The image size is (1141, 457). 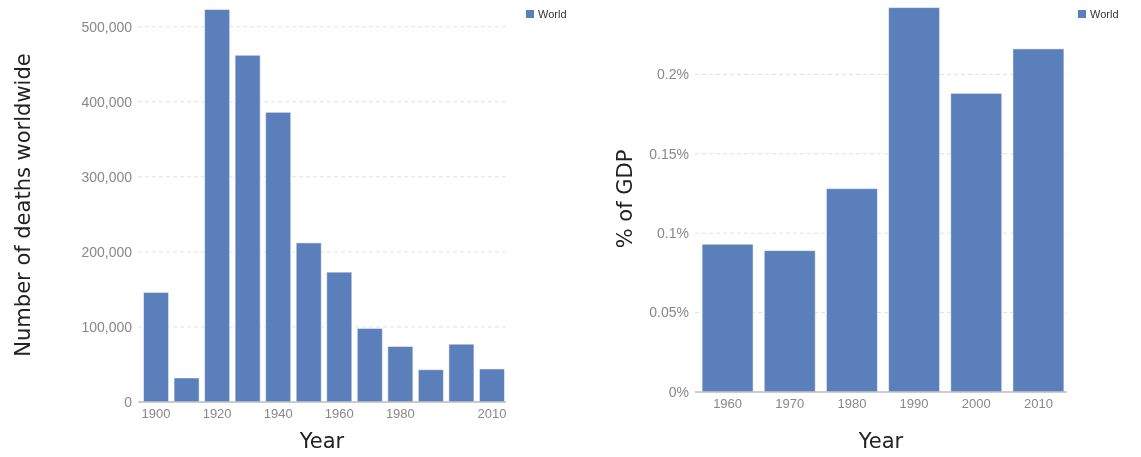 I want to click on y-axis-title: % of GDP, so click(x=625, y=199).